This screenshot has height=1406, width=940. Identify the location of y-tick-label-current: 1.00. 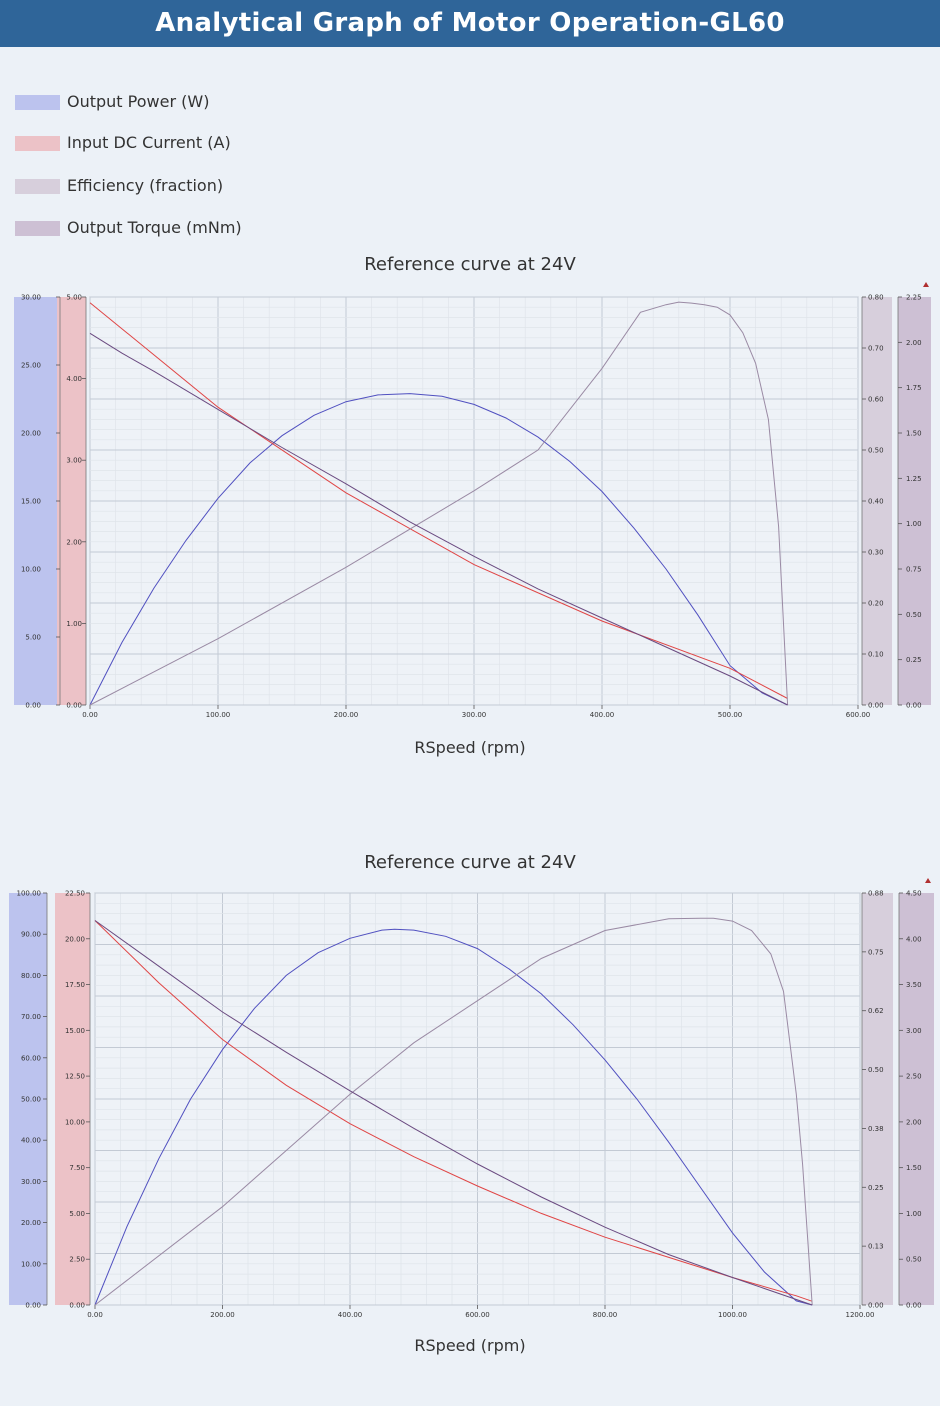
(74, 624).